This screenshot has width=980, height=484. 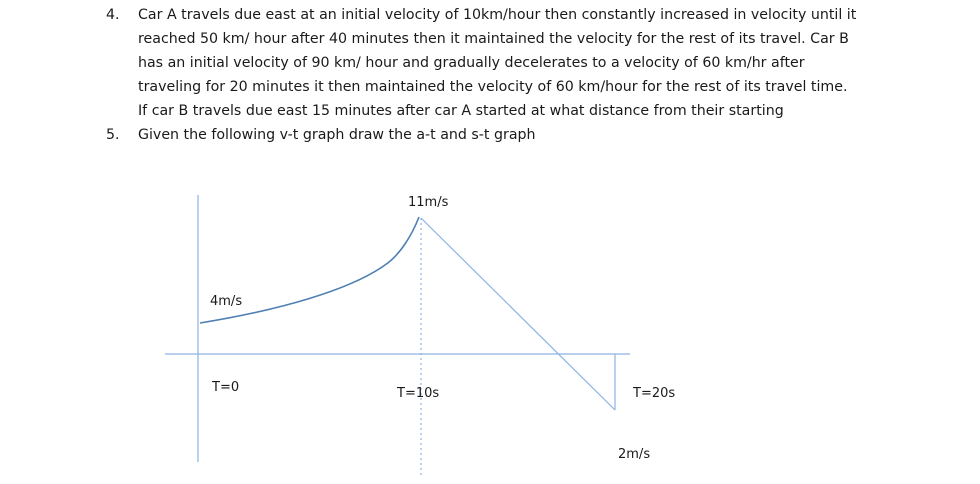 What do you see at coordinates (226, 301) in the screenshot?
I see `label-v-initial: 4m/s` at bounding box center [226, 301].